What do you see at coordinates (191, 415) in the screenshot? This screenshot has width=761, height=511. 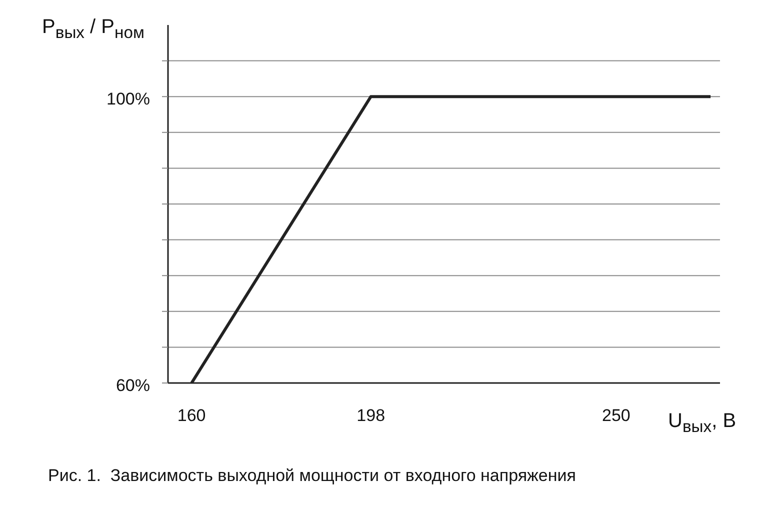 I see `x-tick-label: 160` at bounding box center [191, 415].